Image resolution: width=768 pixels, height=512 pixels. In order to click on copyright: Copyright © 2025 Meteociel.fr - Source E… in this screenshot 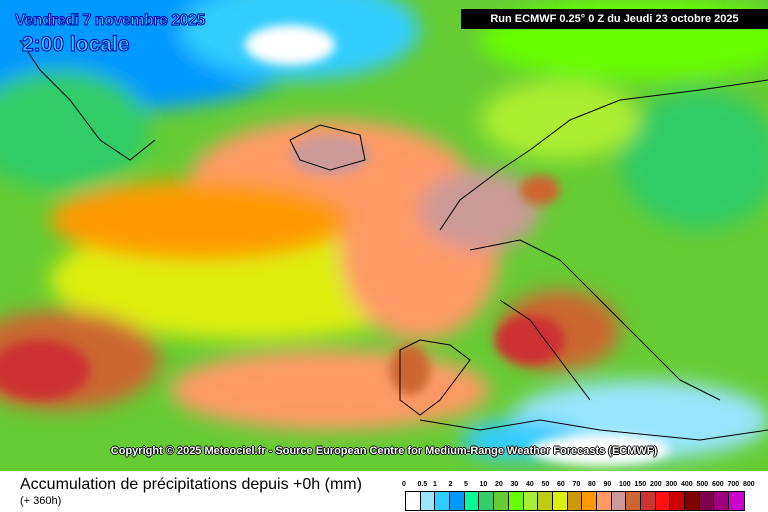, I will do `click(384, 451)`.